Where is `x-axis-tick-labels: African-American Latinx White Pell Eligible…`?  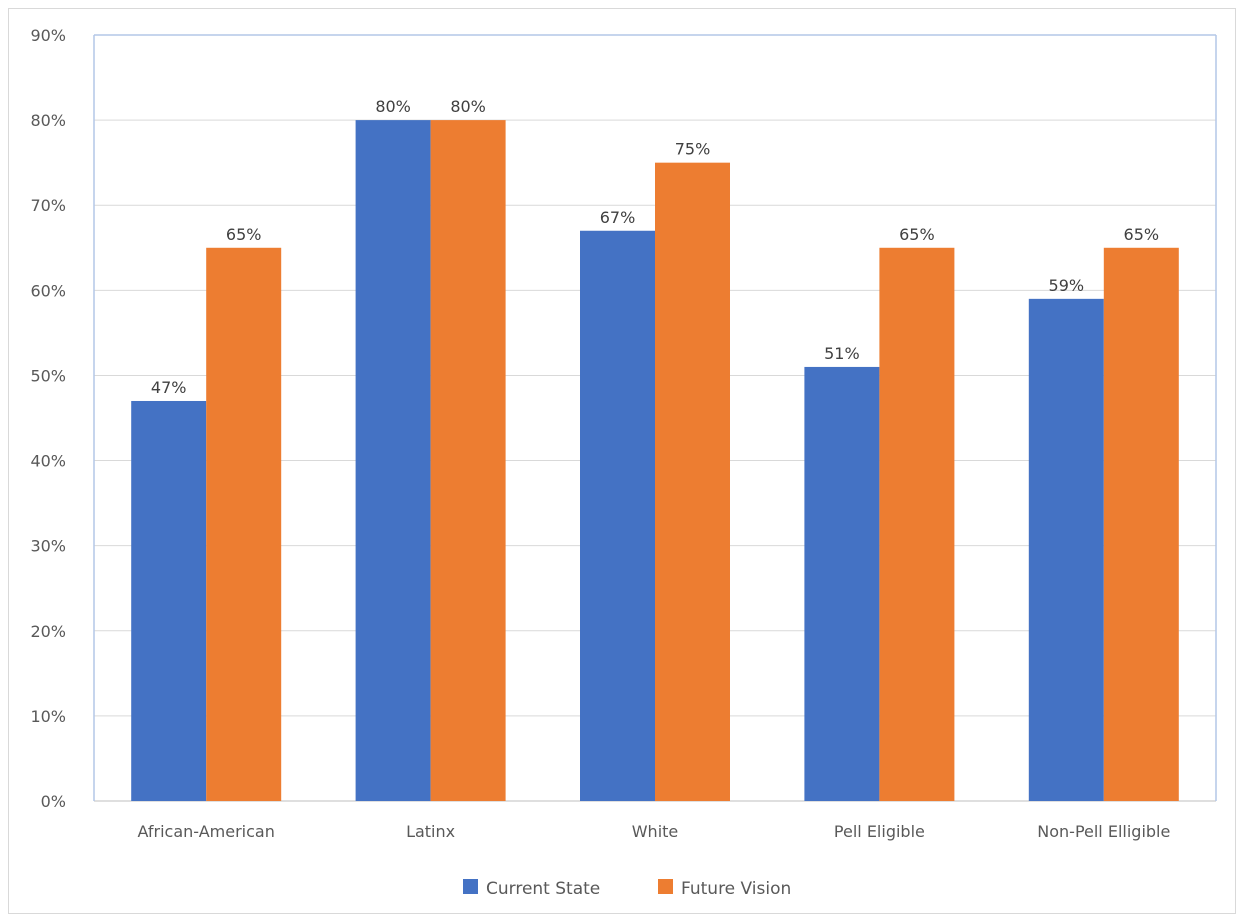 x-axis-tick-labels: African-American Latinx White Pell Eligible… is located at coordinates (654, 831).